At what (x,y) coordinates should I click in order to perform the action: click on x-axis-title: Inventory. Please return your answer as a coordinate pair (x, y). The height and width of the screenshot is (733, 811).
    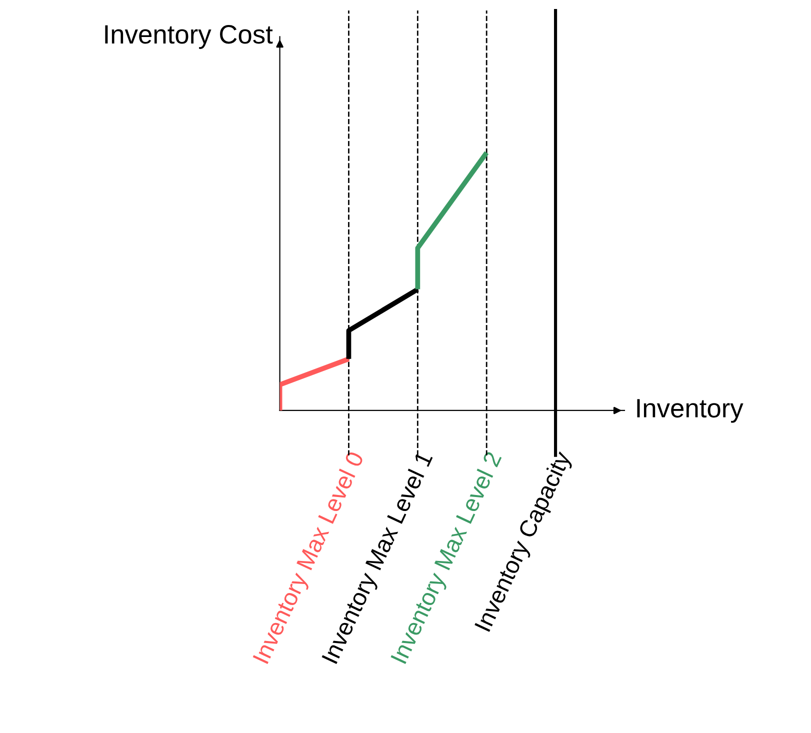
    Looking at the image, I should click on (690, 411).